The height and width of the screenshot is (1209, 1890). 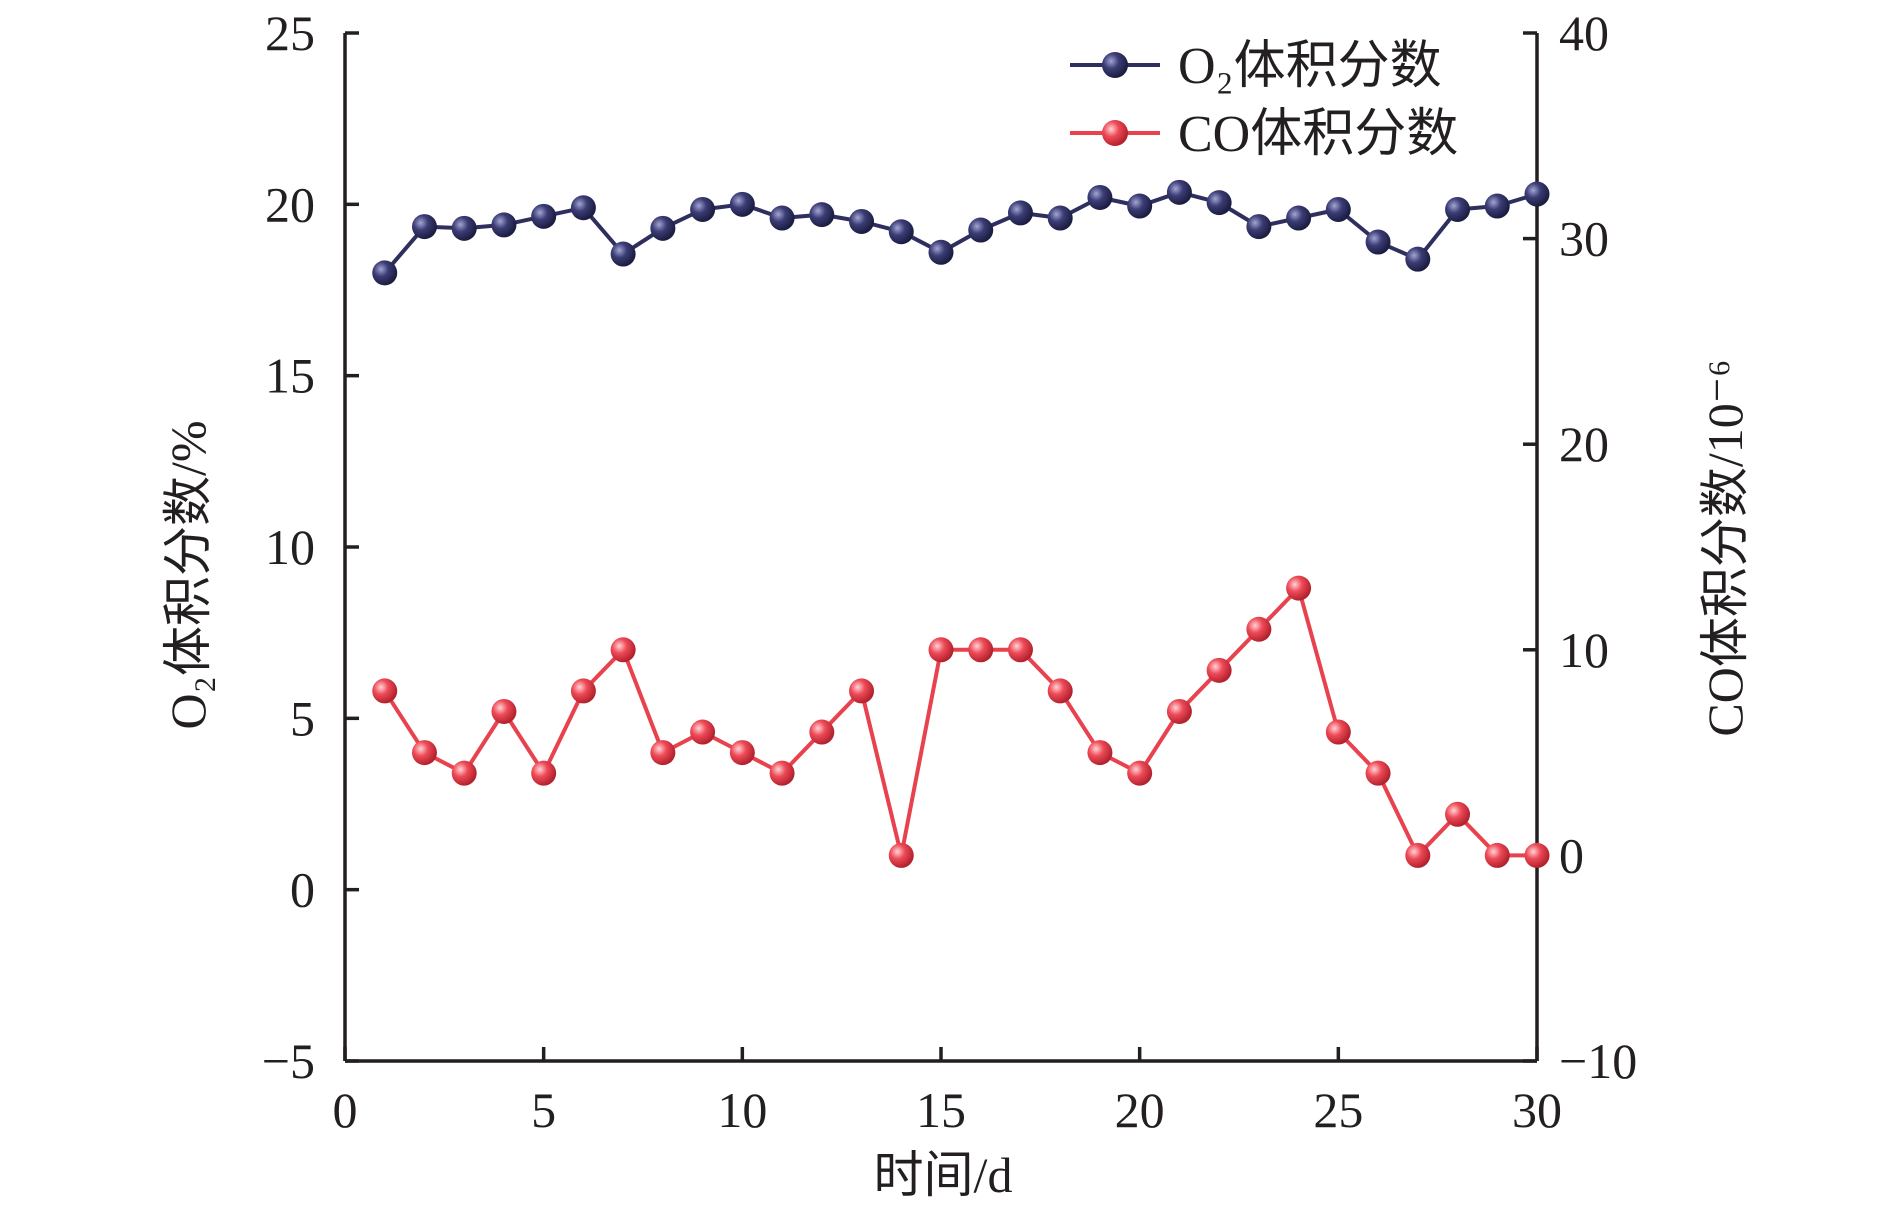 What do you see at coordinates (1537, 1110) in the screenshot?
I see `x-tick-label: 30` at bounding box center [1537, 1110].